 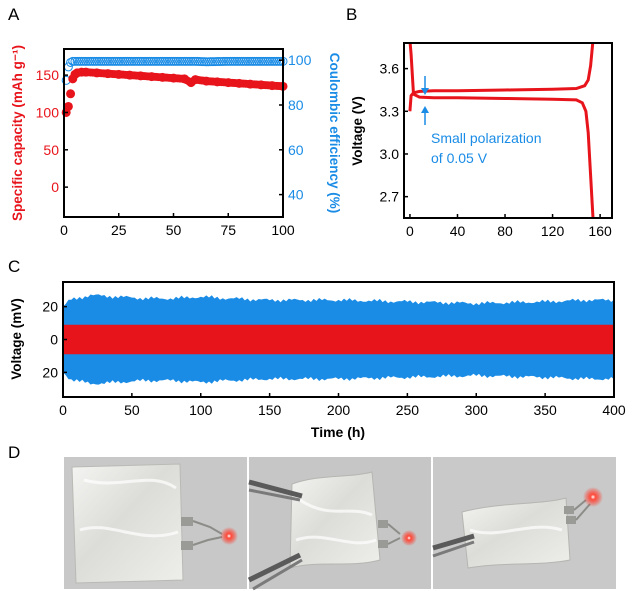 What do you see at coordinates (14, 452) in the screenshot?
I see `panel-label-d: D` at bounding box center [14, 452].